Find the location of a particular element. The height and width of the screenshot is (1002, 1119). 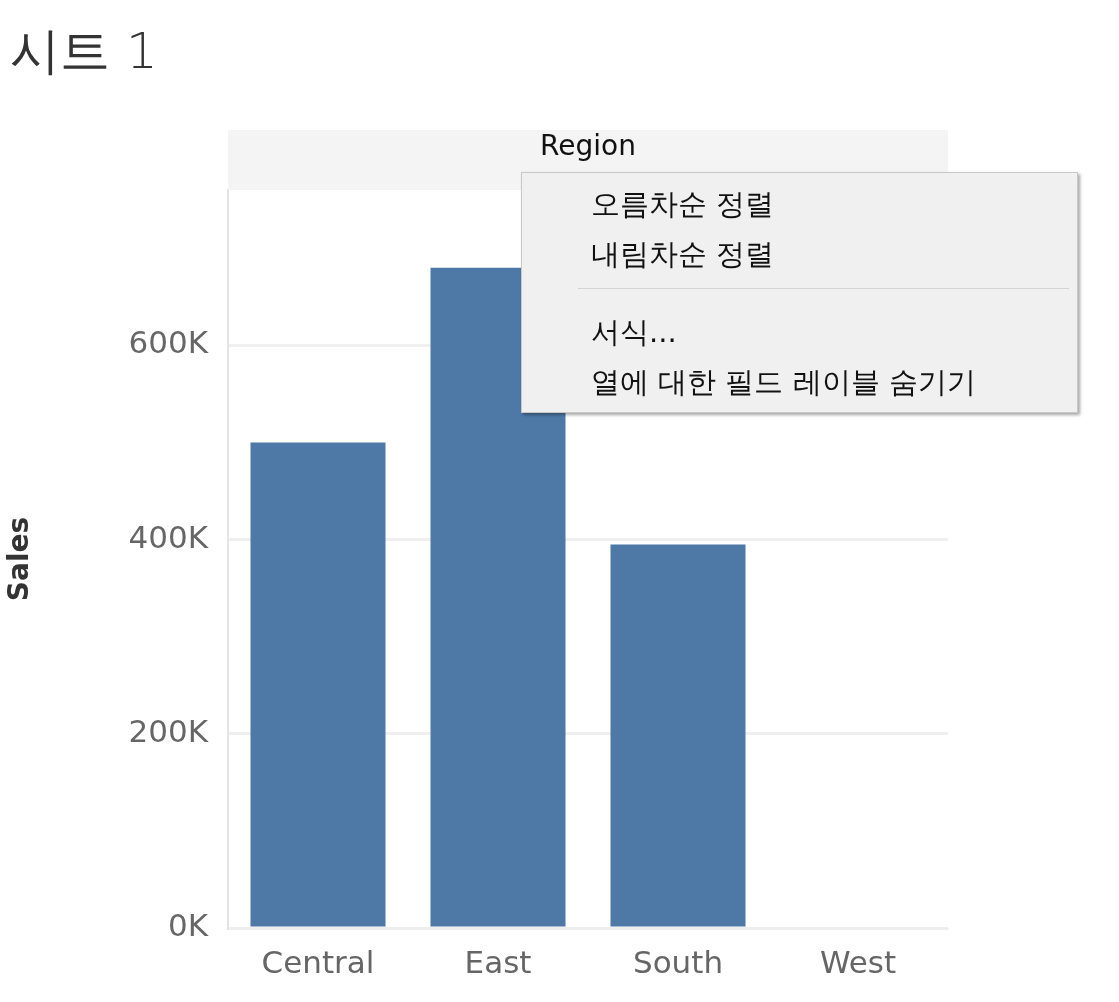

x-tick-label: South is located at coordinates (678, 961).